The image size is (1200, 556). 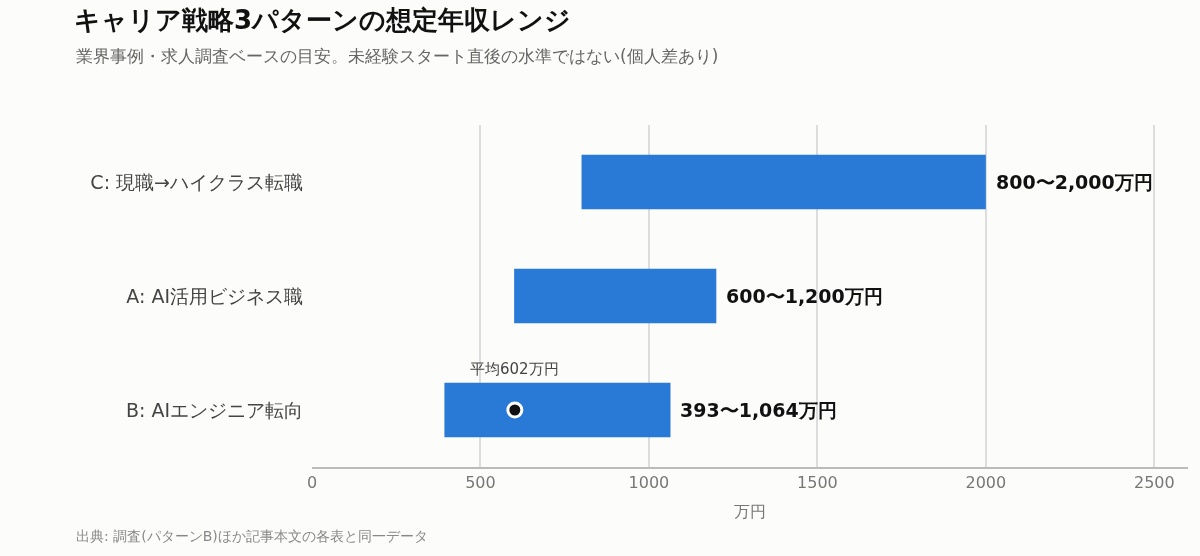 What do you see at coordinates (514, 369) in the screenshot?
I see `annotation: 平均602万円` at bounding box center [514, 369].